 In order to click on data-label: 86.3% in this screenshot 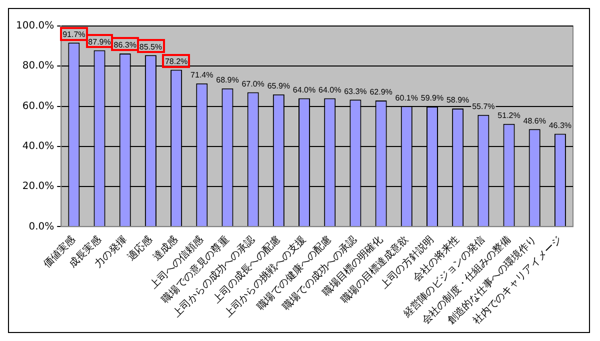, I will do `click(125, 45)`.